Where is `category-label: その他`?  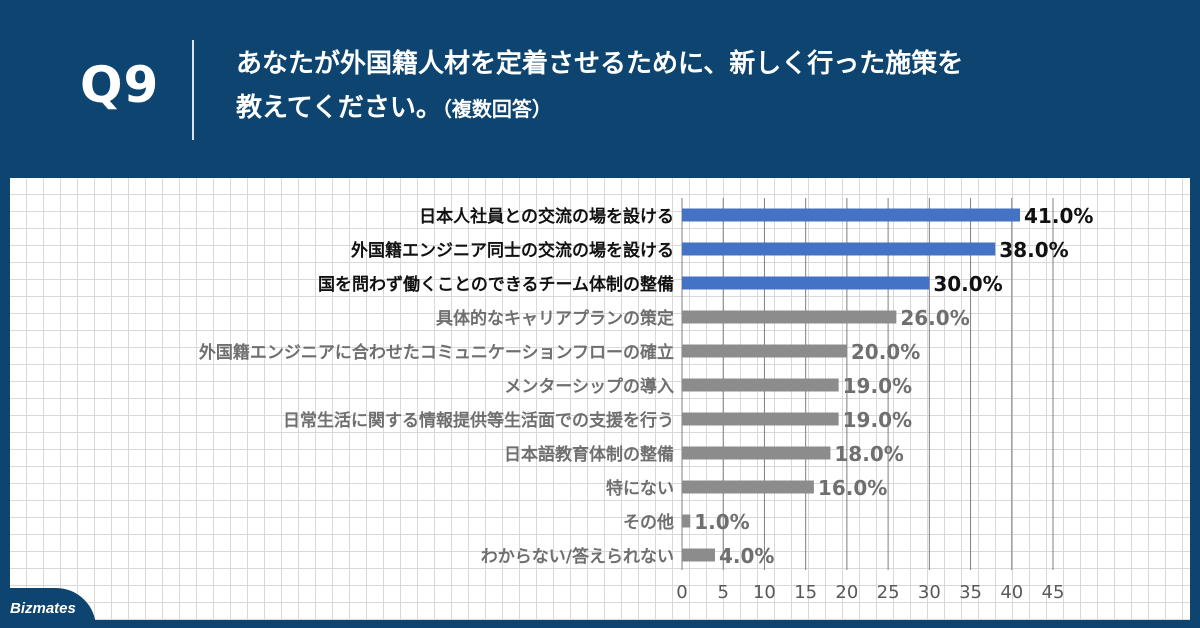 category-label: その他 is located at coordinates (648, 522).